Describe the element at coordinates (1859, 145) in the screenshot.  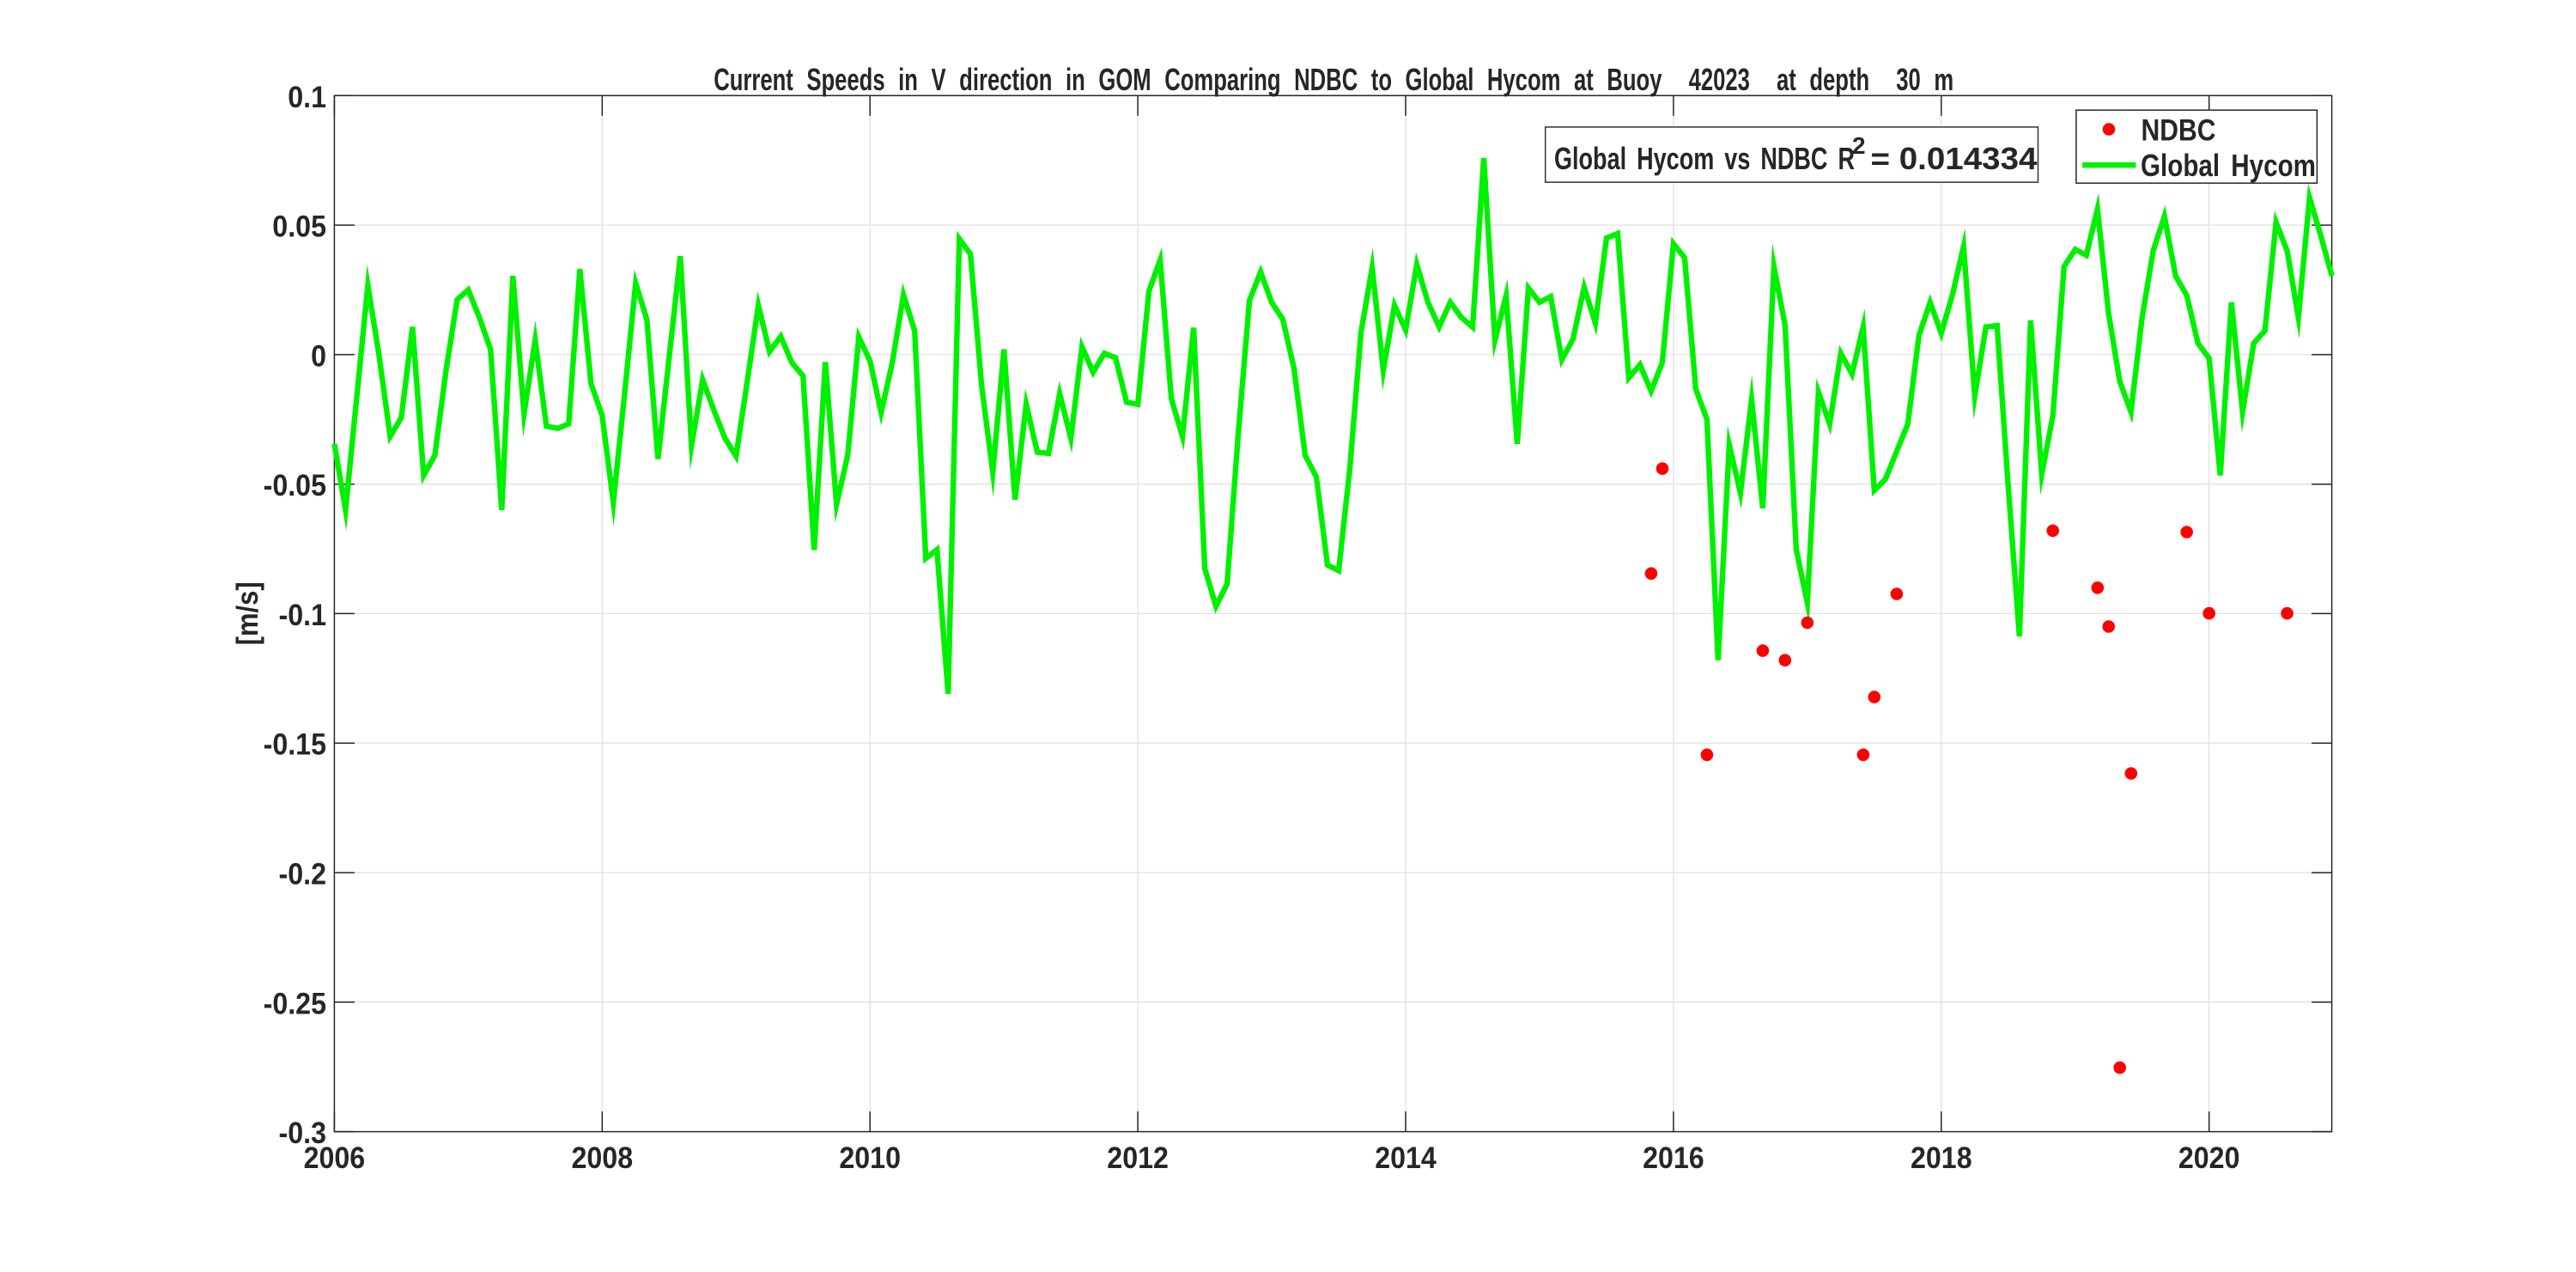
I see `svg-text: 2` at that location.